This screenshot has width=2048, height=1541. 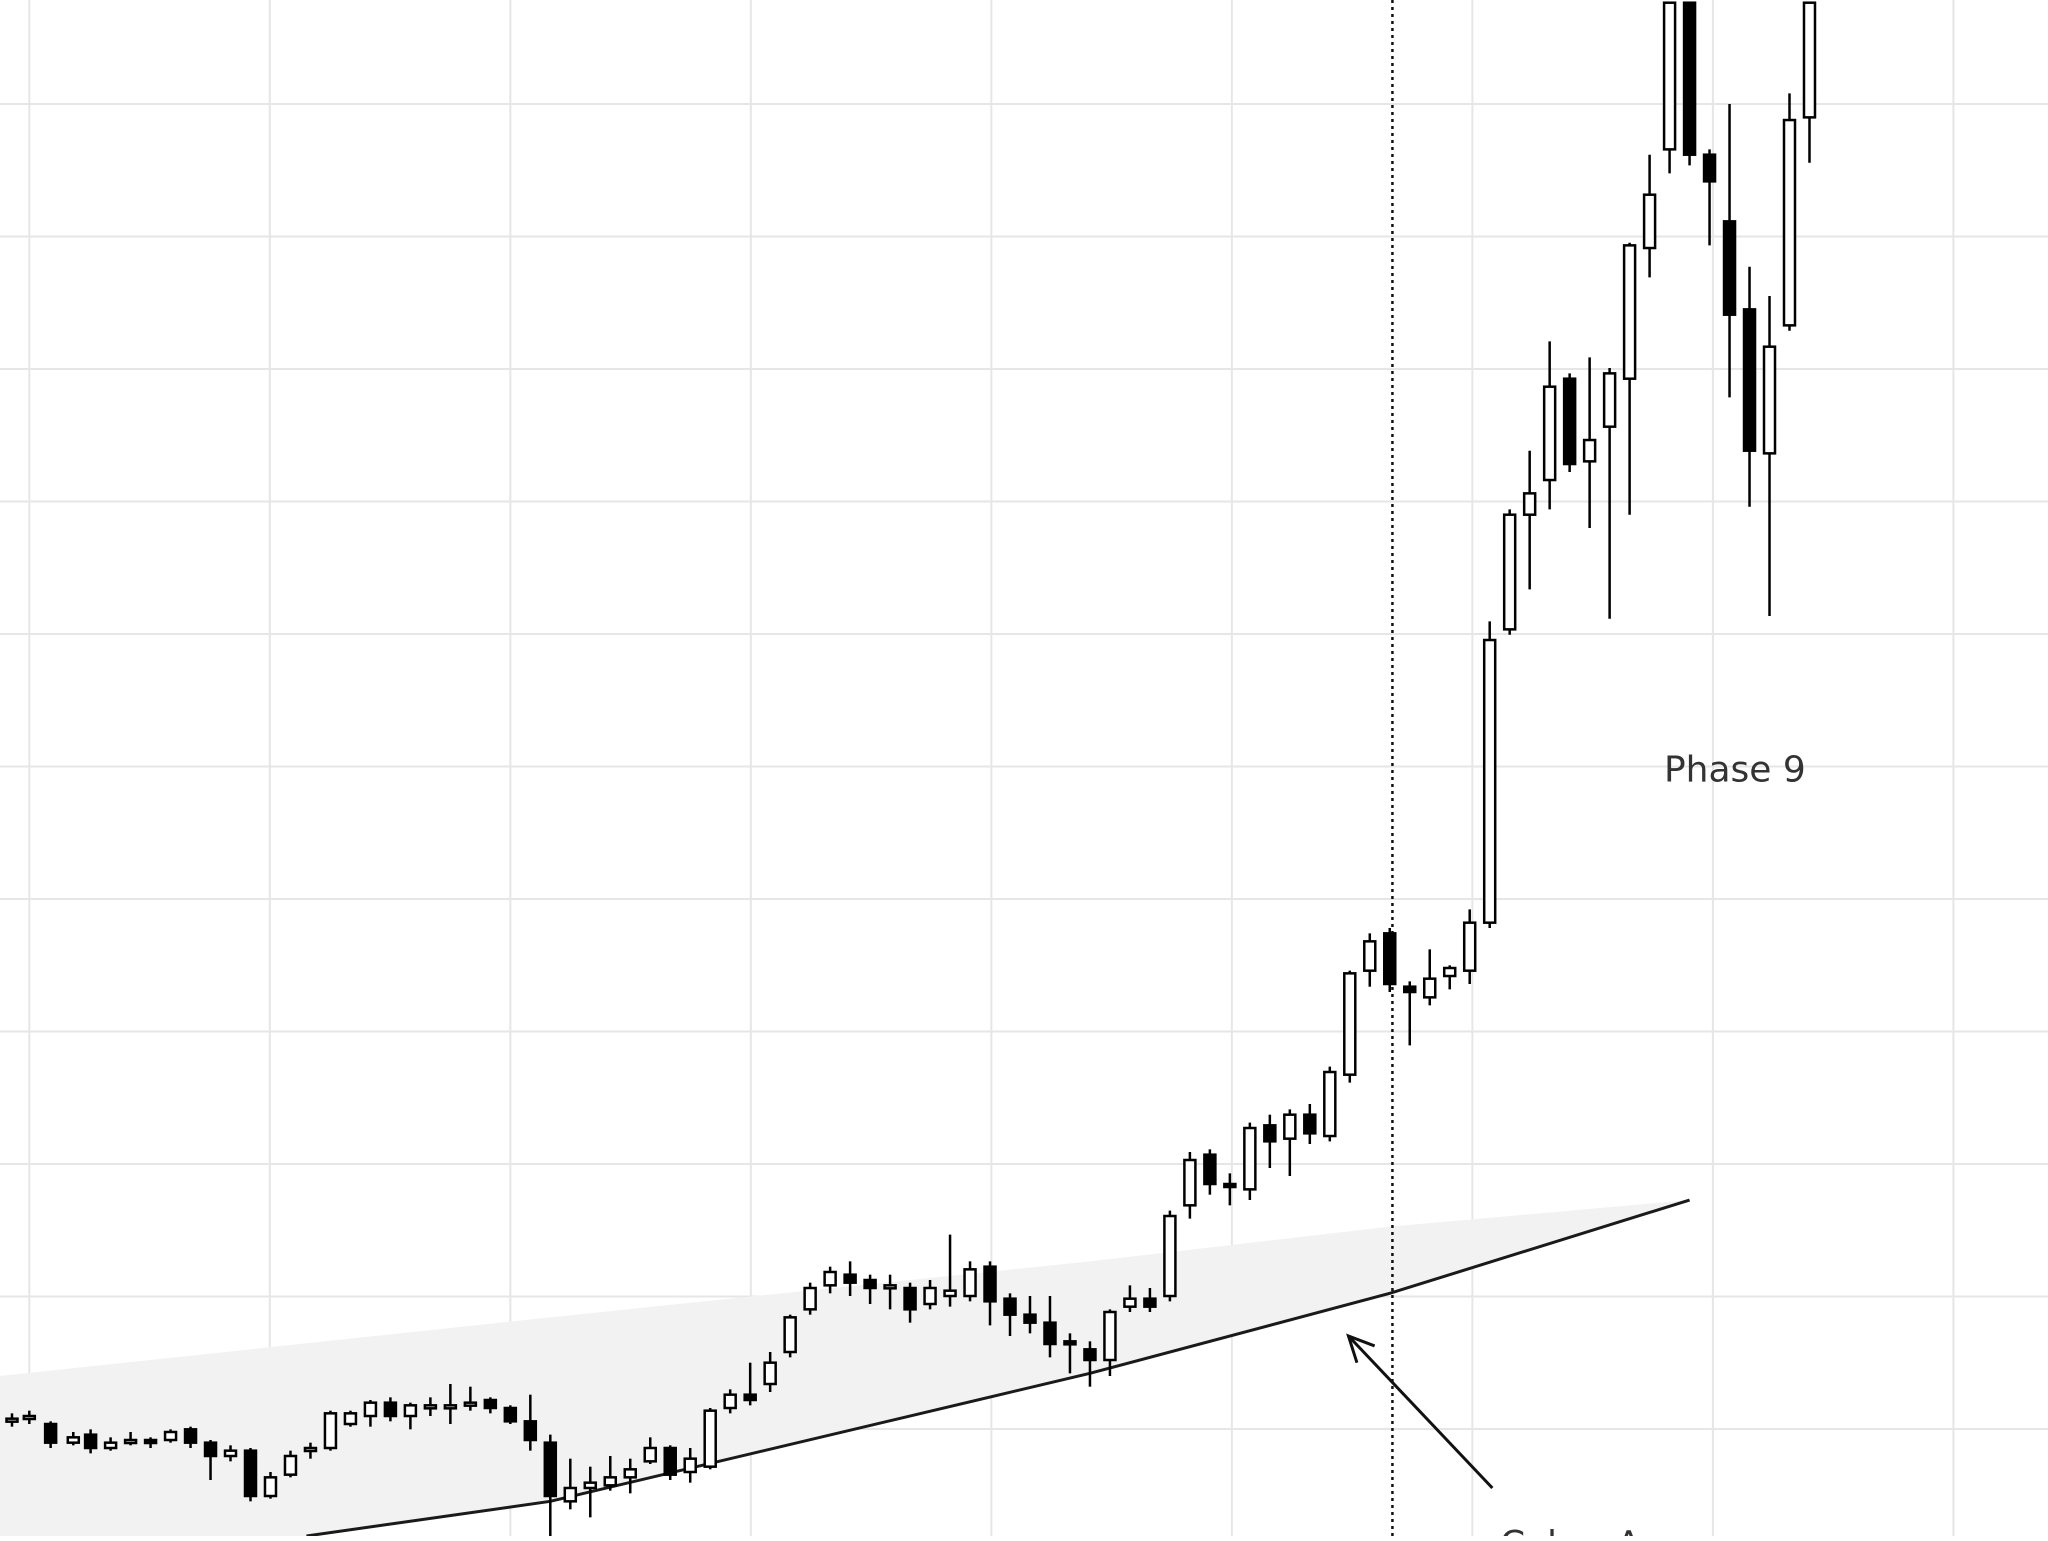 What do you see at coordinates (1587, 1530) in the screenshot?
I see `arc-label: Cakra Arc` at bounding box center [1587, 1530].